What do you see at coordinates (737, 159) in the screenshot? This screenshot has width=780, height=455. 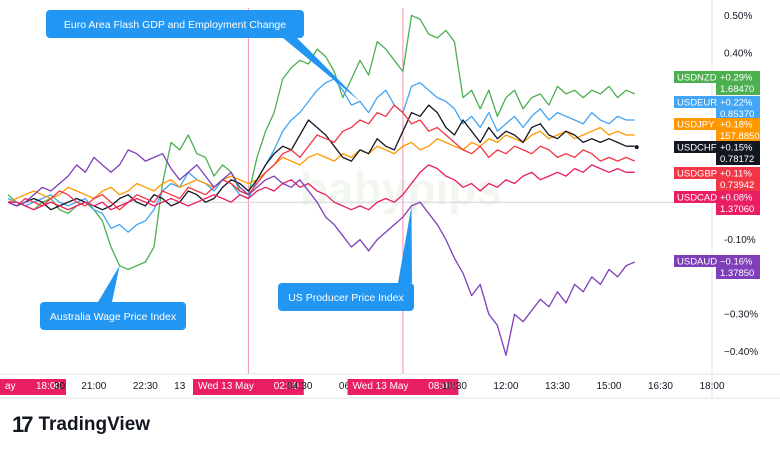 I see `badge-price: 0.78172` at bounding box center [737, 159].